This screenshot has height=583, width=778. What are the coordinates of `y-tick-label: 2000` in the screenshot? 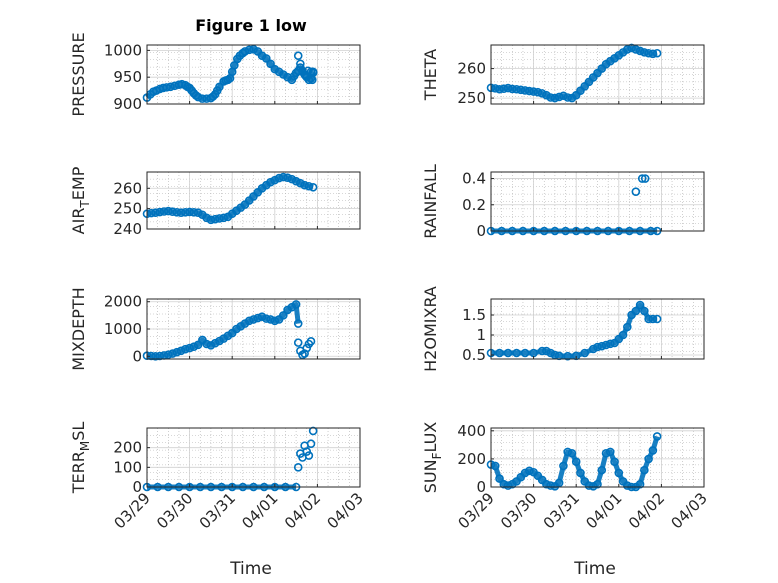 It's located at (123, 302).